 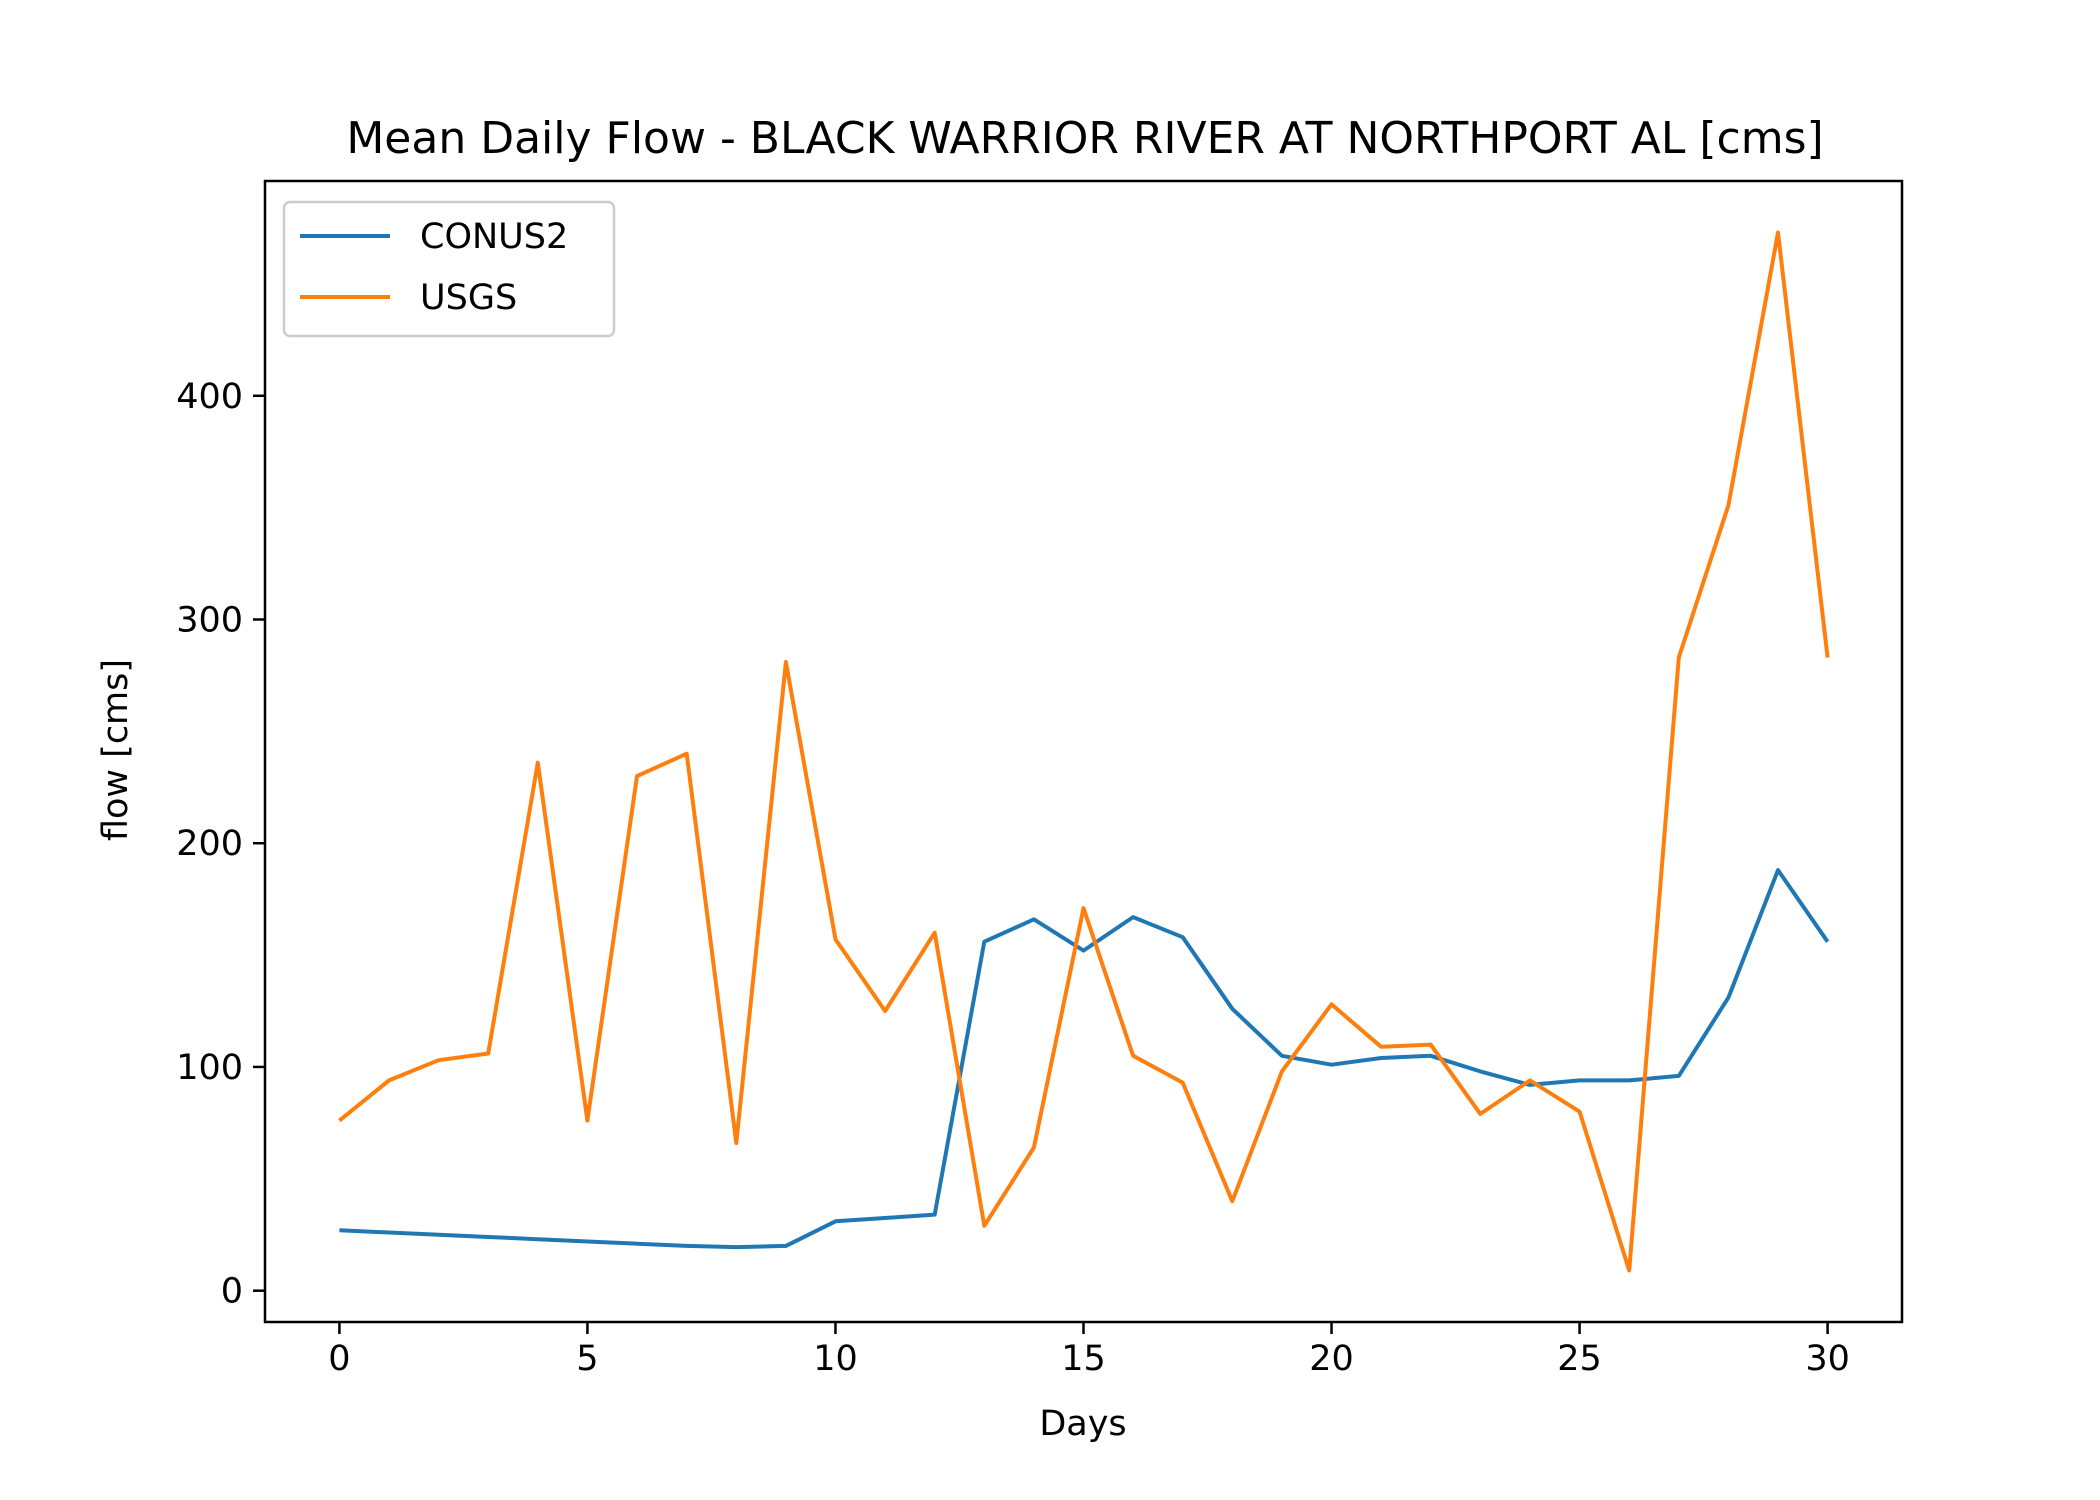 I want to click on y-axis-label: flow [cms], so click(x=116, y=750).